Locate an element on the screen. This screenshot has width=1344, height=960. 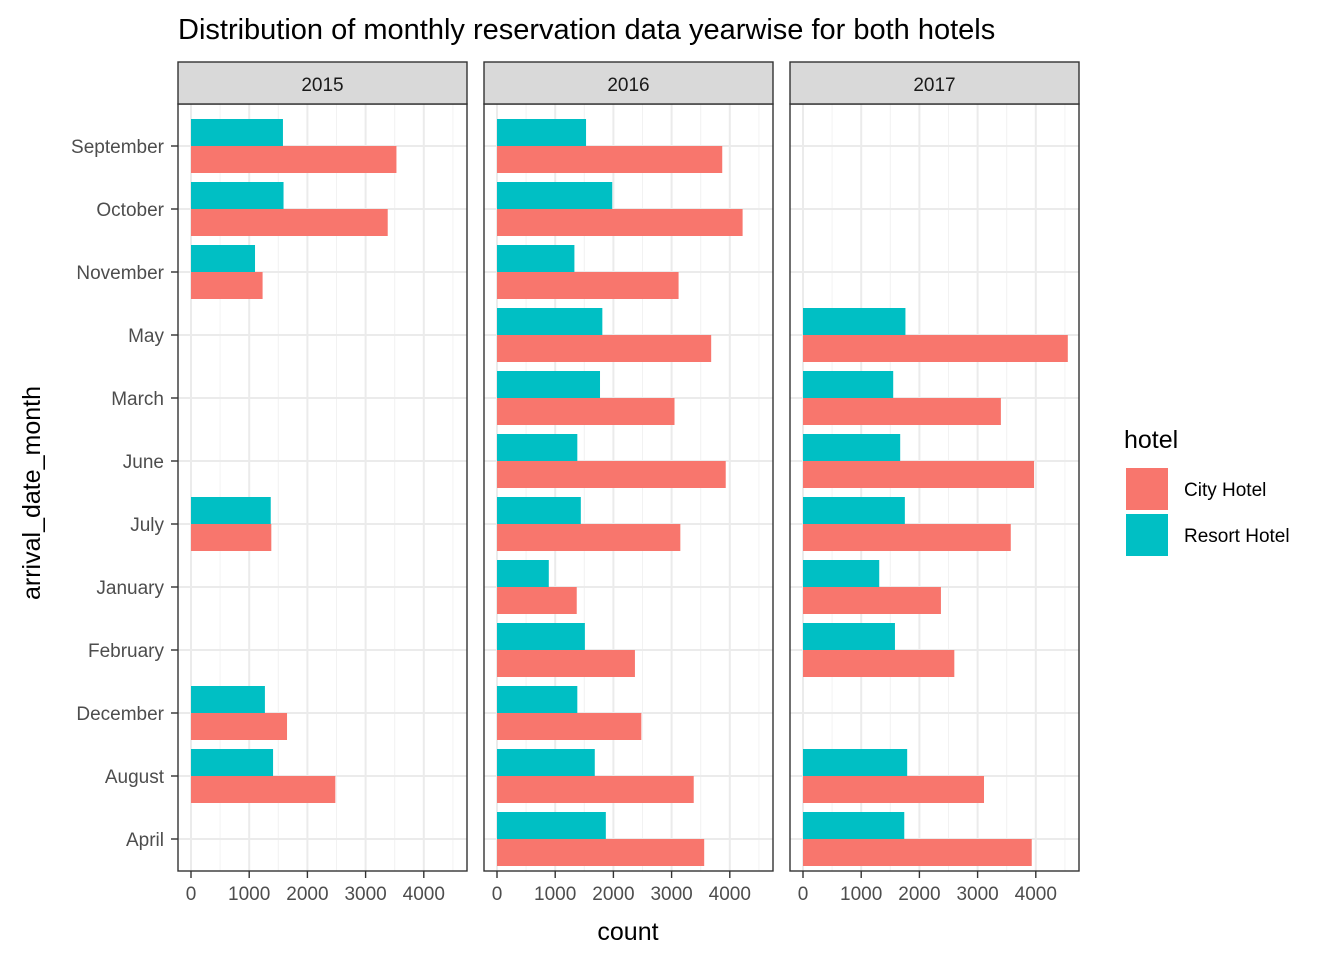
legend-label: Resort Hotel is located at coordinates (1237, 536).